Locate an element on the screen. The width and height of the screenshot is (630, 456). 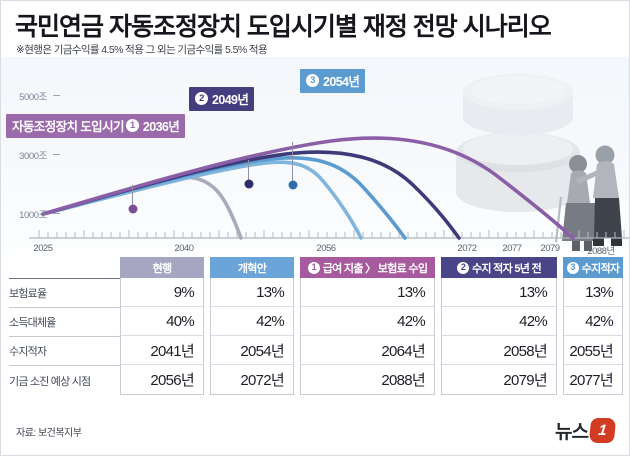
callout-3-year: 2054년 is located at coordinates (341, 82).